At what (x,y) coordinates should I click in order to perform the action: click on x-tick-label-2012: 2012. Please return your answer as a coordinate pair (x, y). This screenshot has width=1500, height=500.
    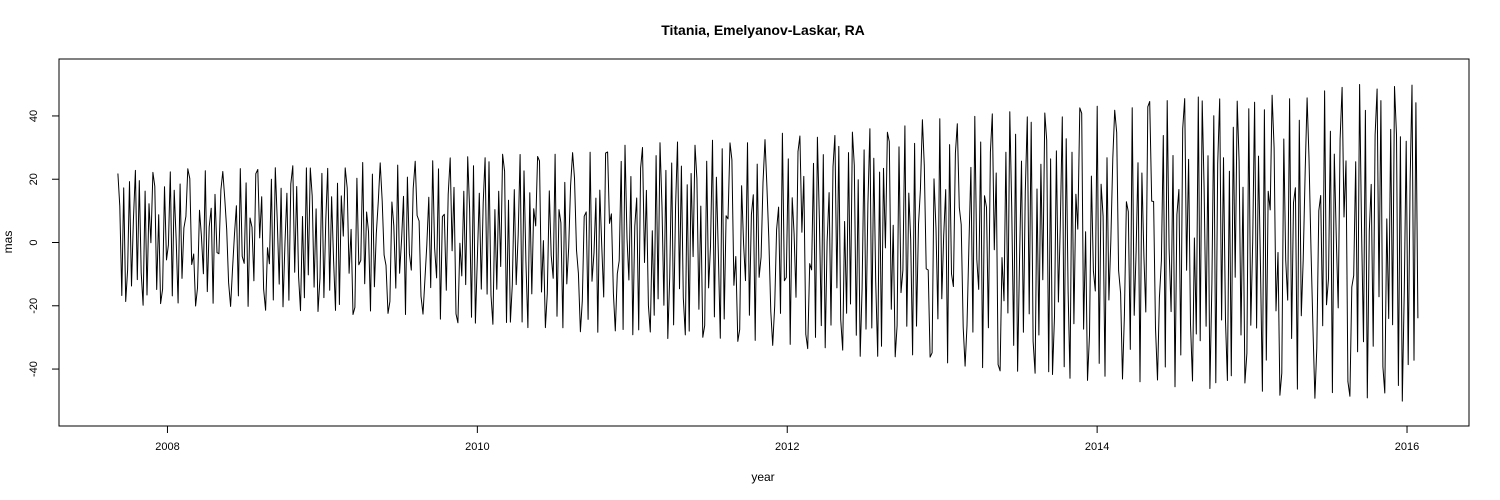
    Looking at the image, I should click on (787, 447).